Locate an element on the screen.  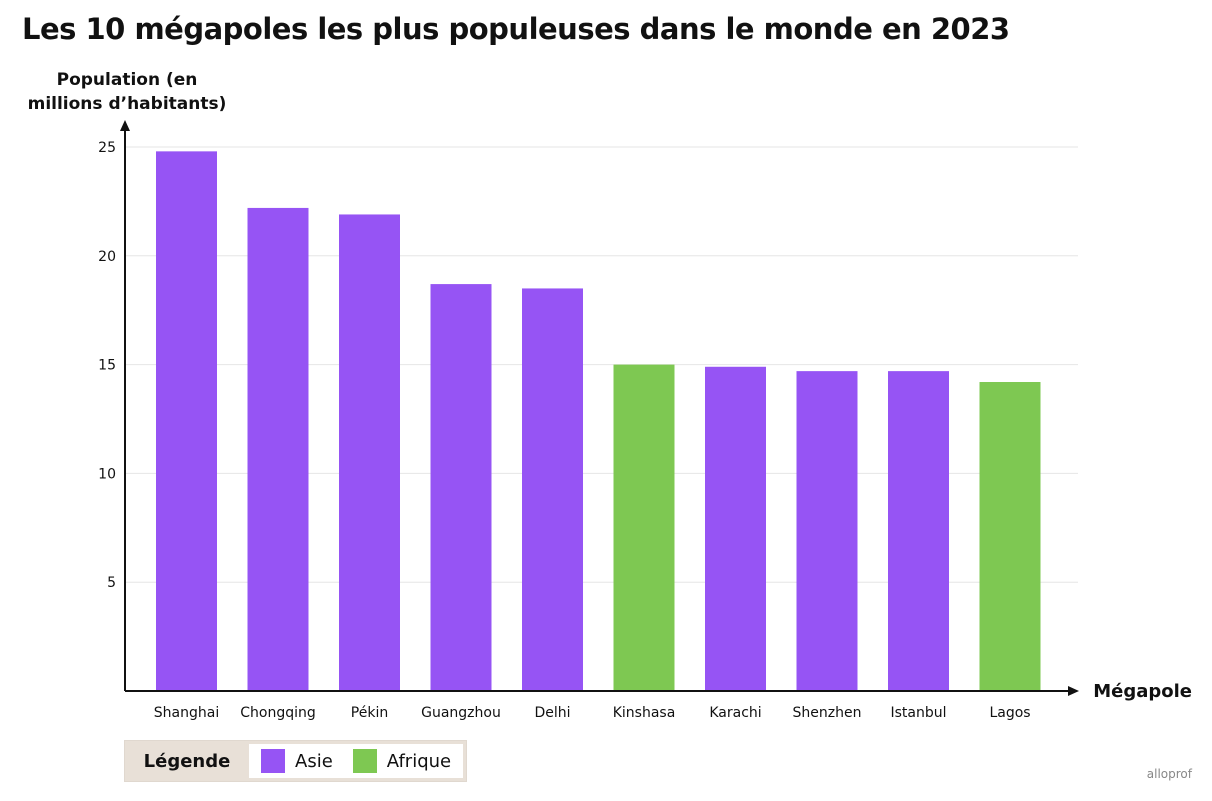
legend-items: Asie Afrique is located at coordinates (356, 761).